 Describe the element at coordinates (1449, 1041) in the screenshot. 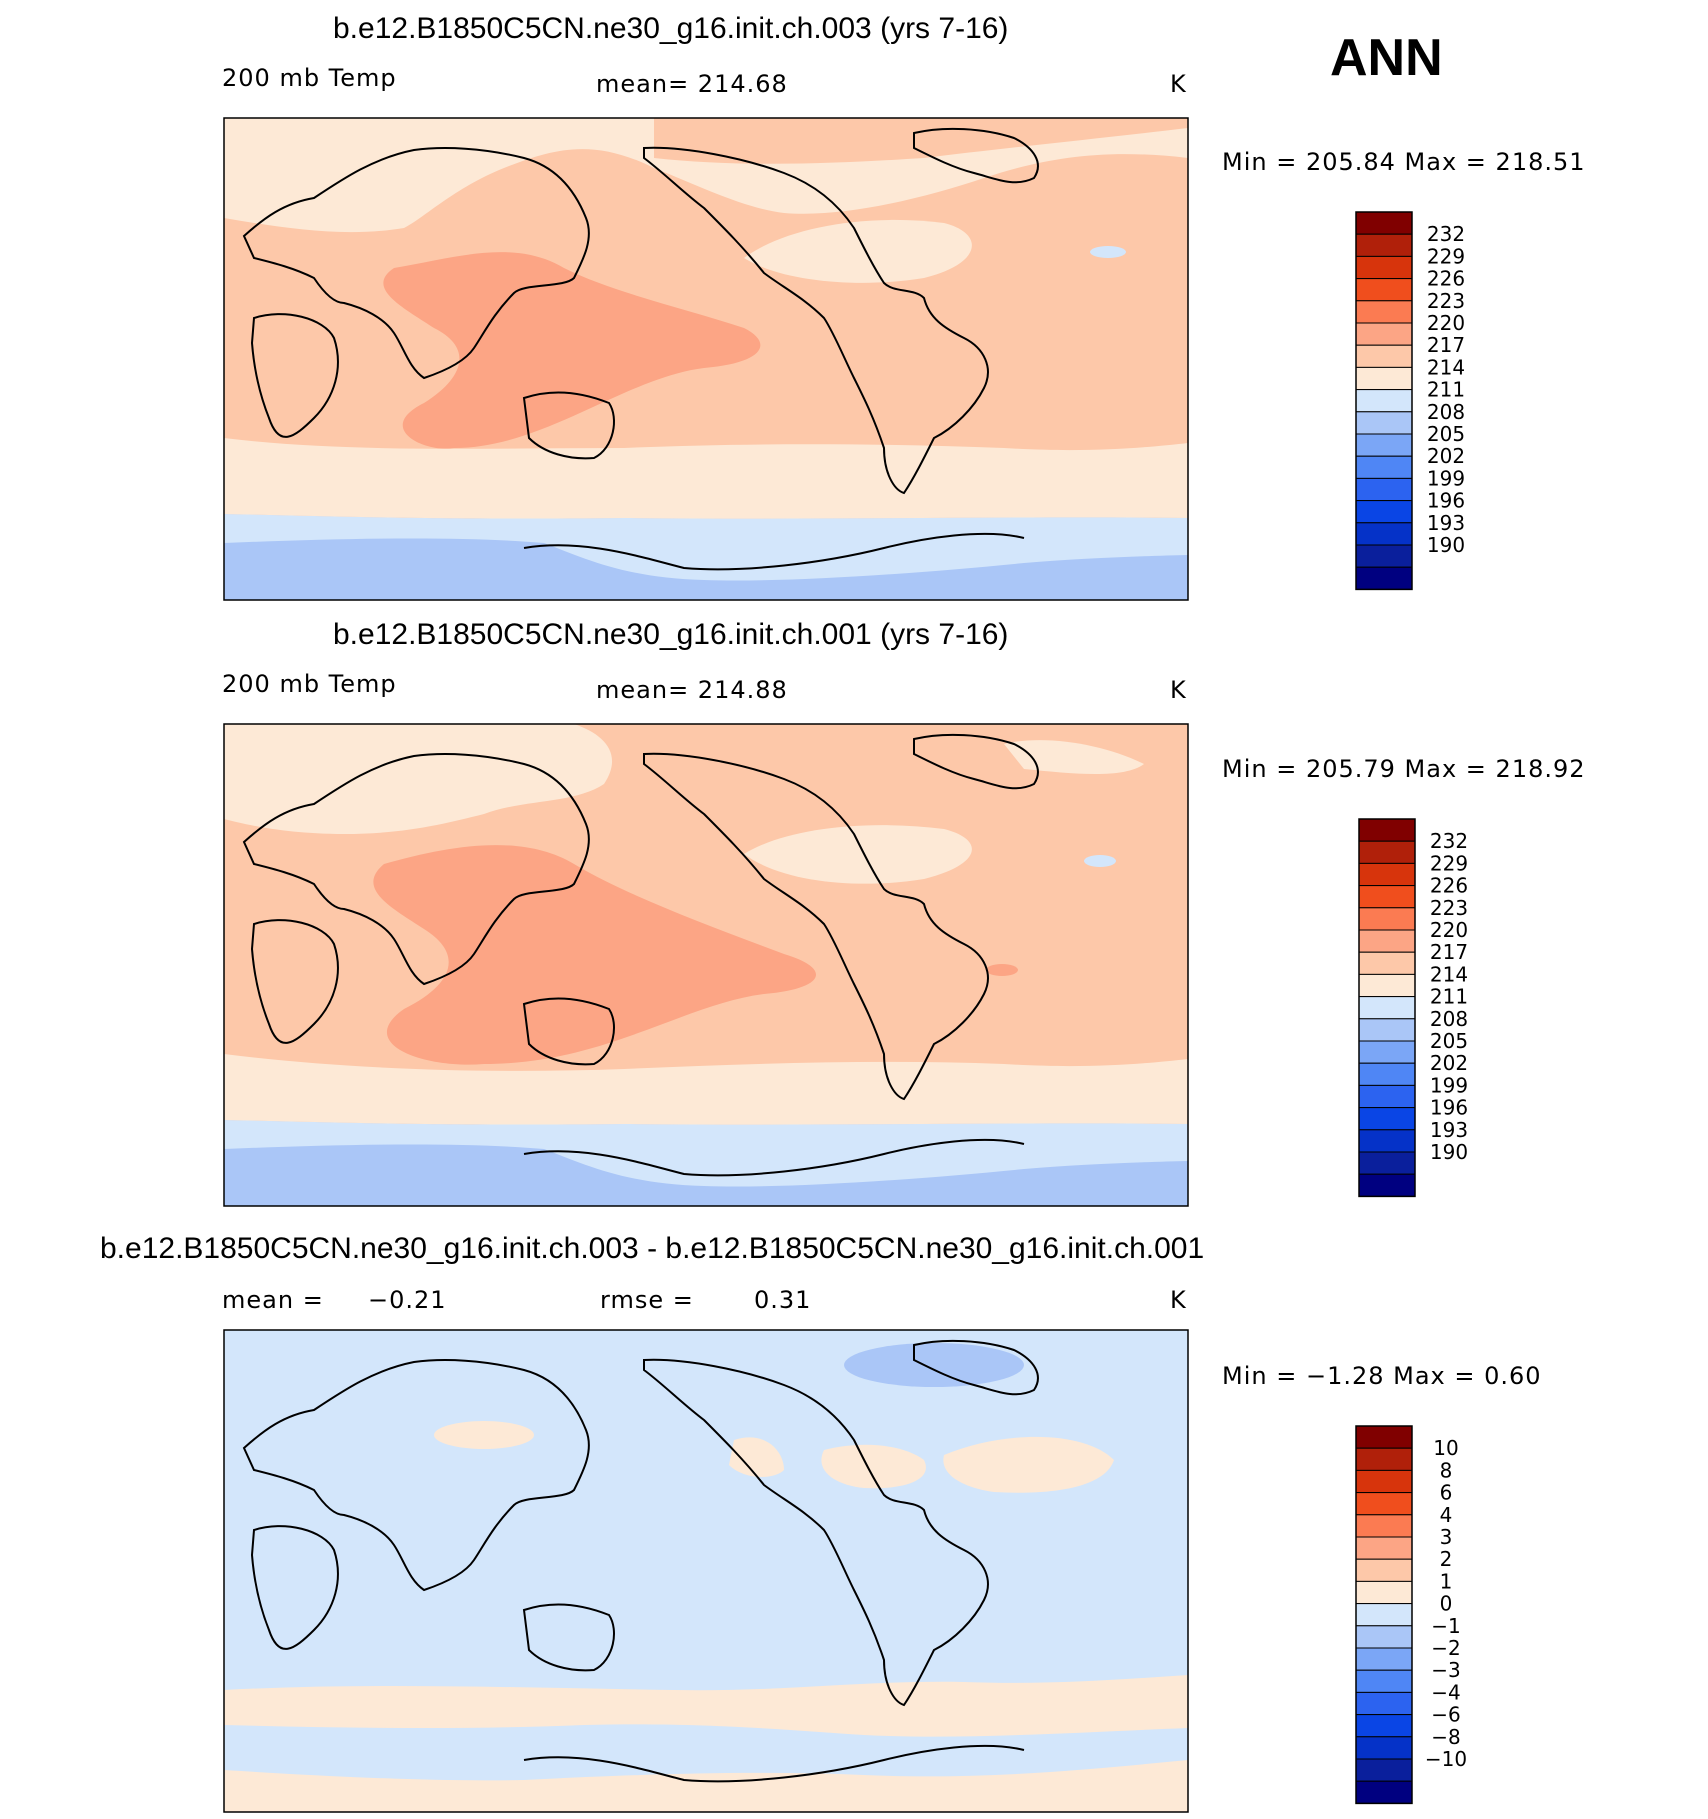

I see `colorbar-tick-label: 205` at that location.